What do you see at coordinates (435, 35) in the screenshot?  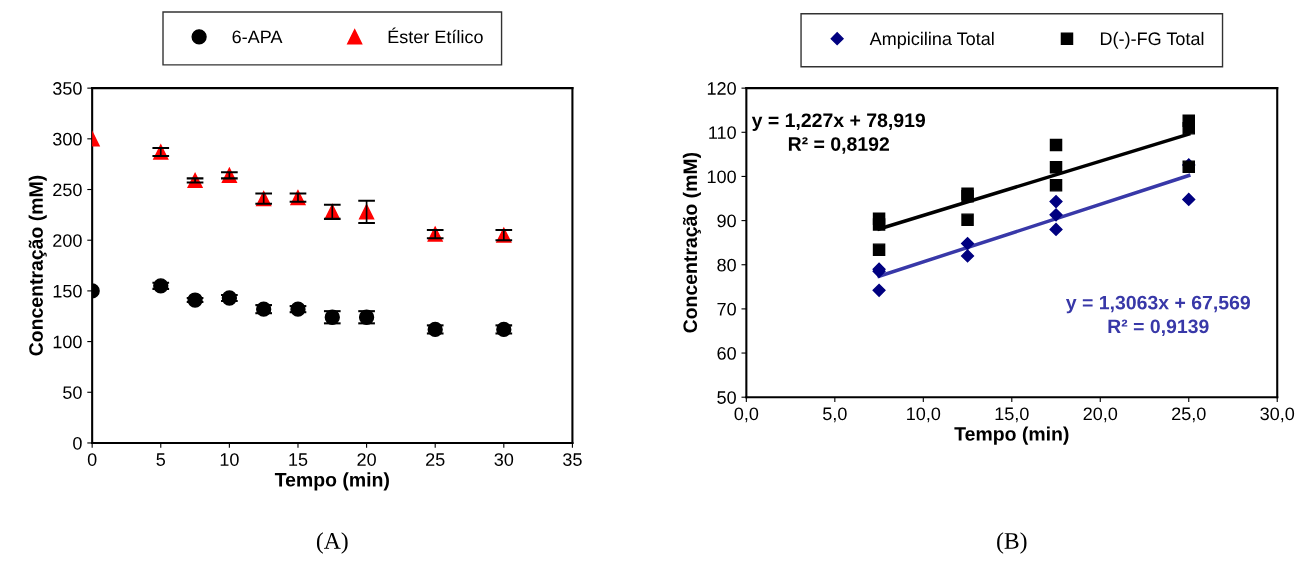 I see `legend-label: Éster Etílico` at bounding box center [435, 35].